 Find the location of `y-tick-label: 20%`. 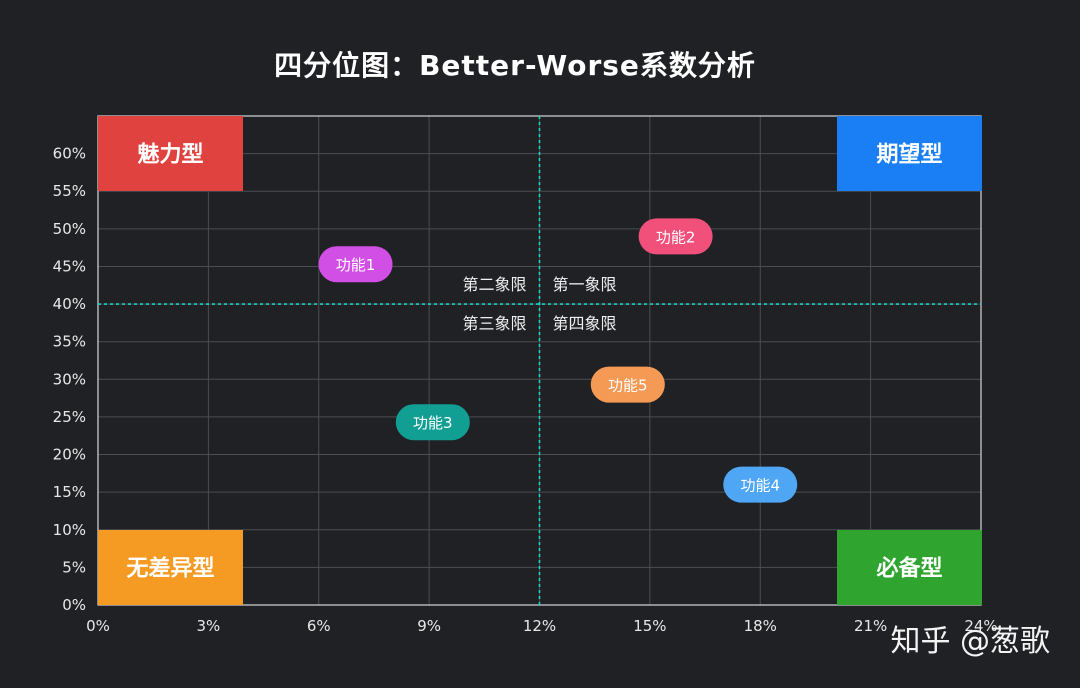

y-tick-label: 20% is located at coordinates (69, 455).